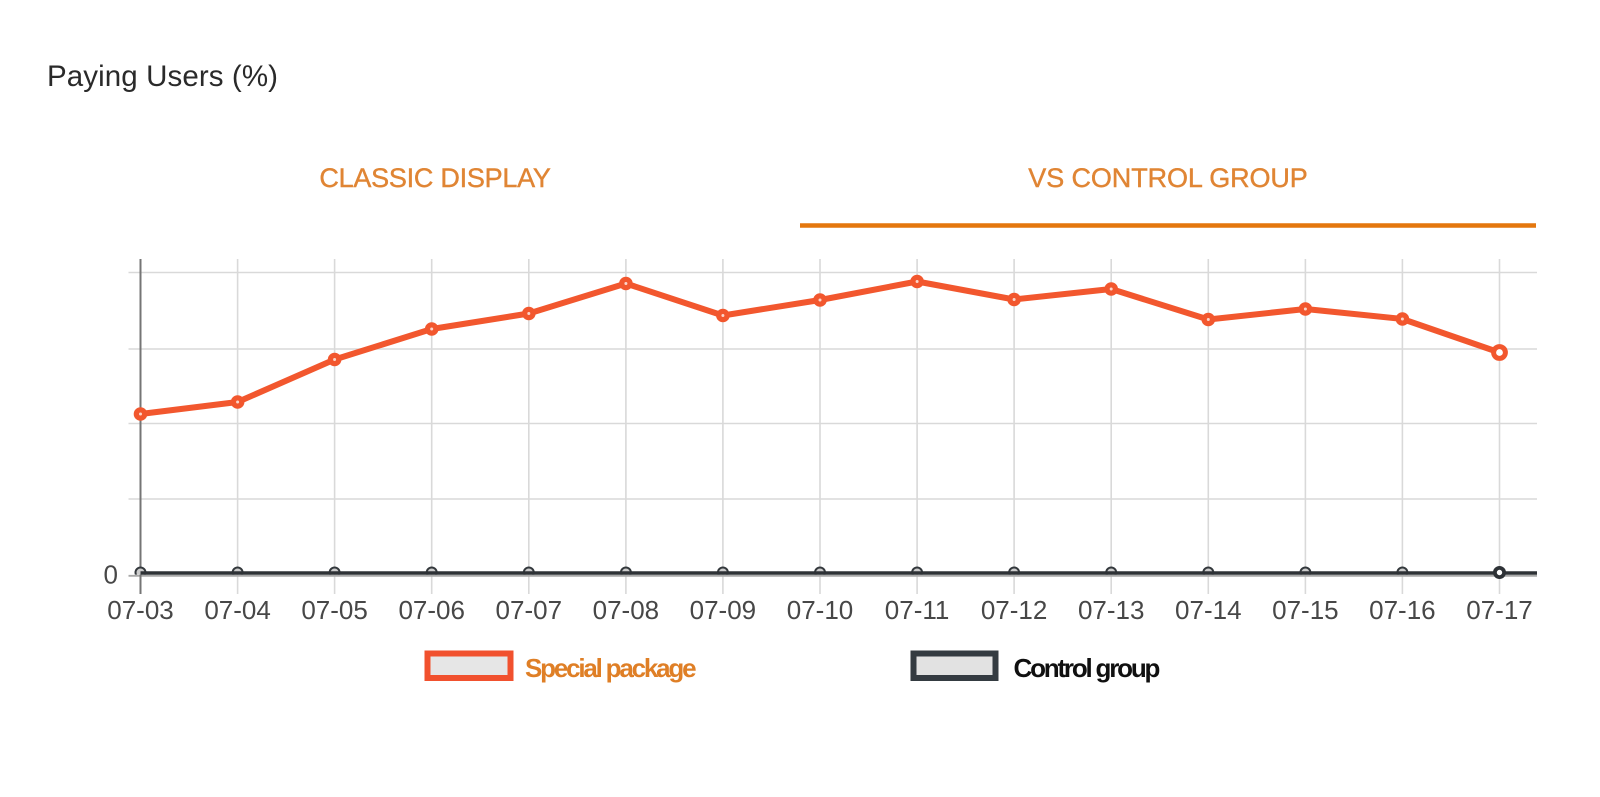  Describe the element at coordinates (1167, 178) in the screenshot. I see `svg-text: VS CONTROL GROUP` at that location.